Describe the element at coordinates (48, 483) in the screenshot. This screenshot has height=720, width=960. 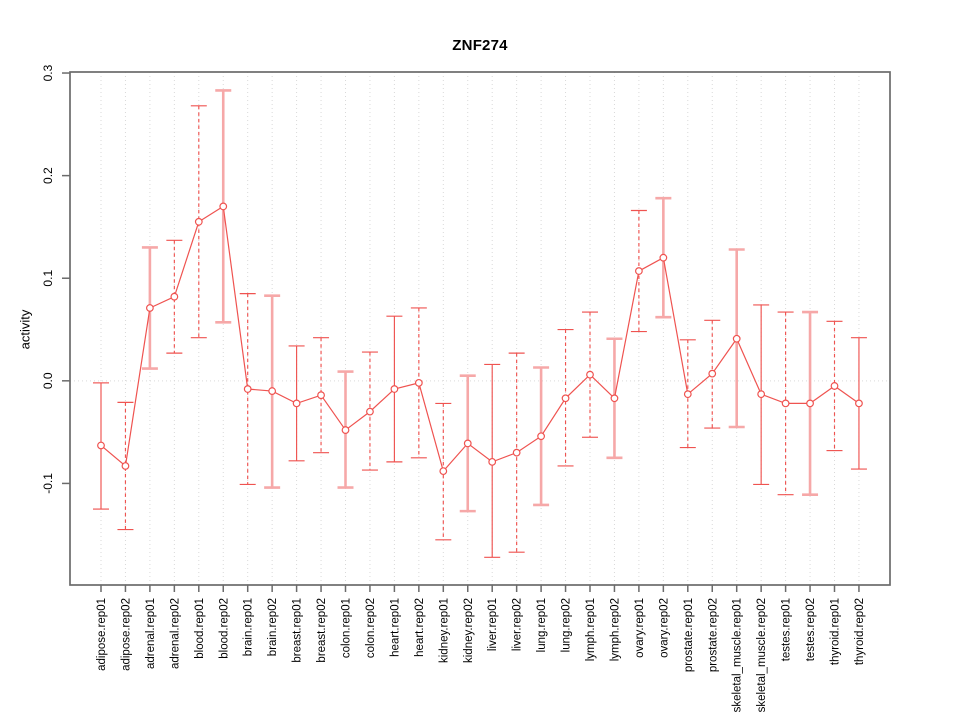
I see `y-tick-label: -0.1` at that location.